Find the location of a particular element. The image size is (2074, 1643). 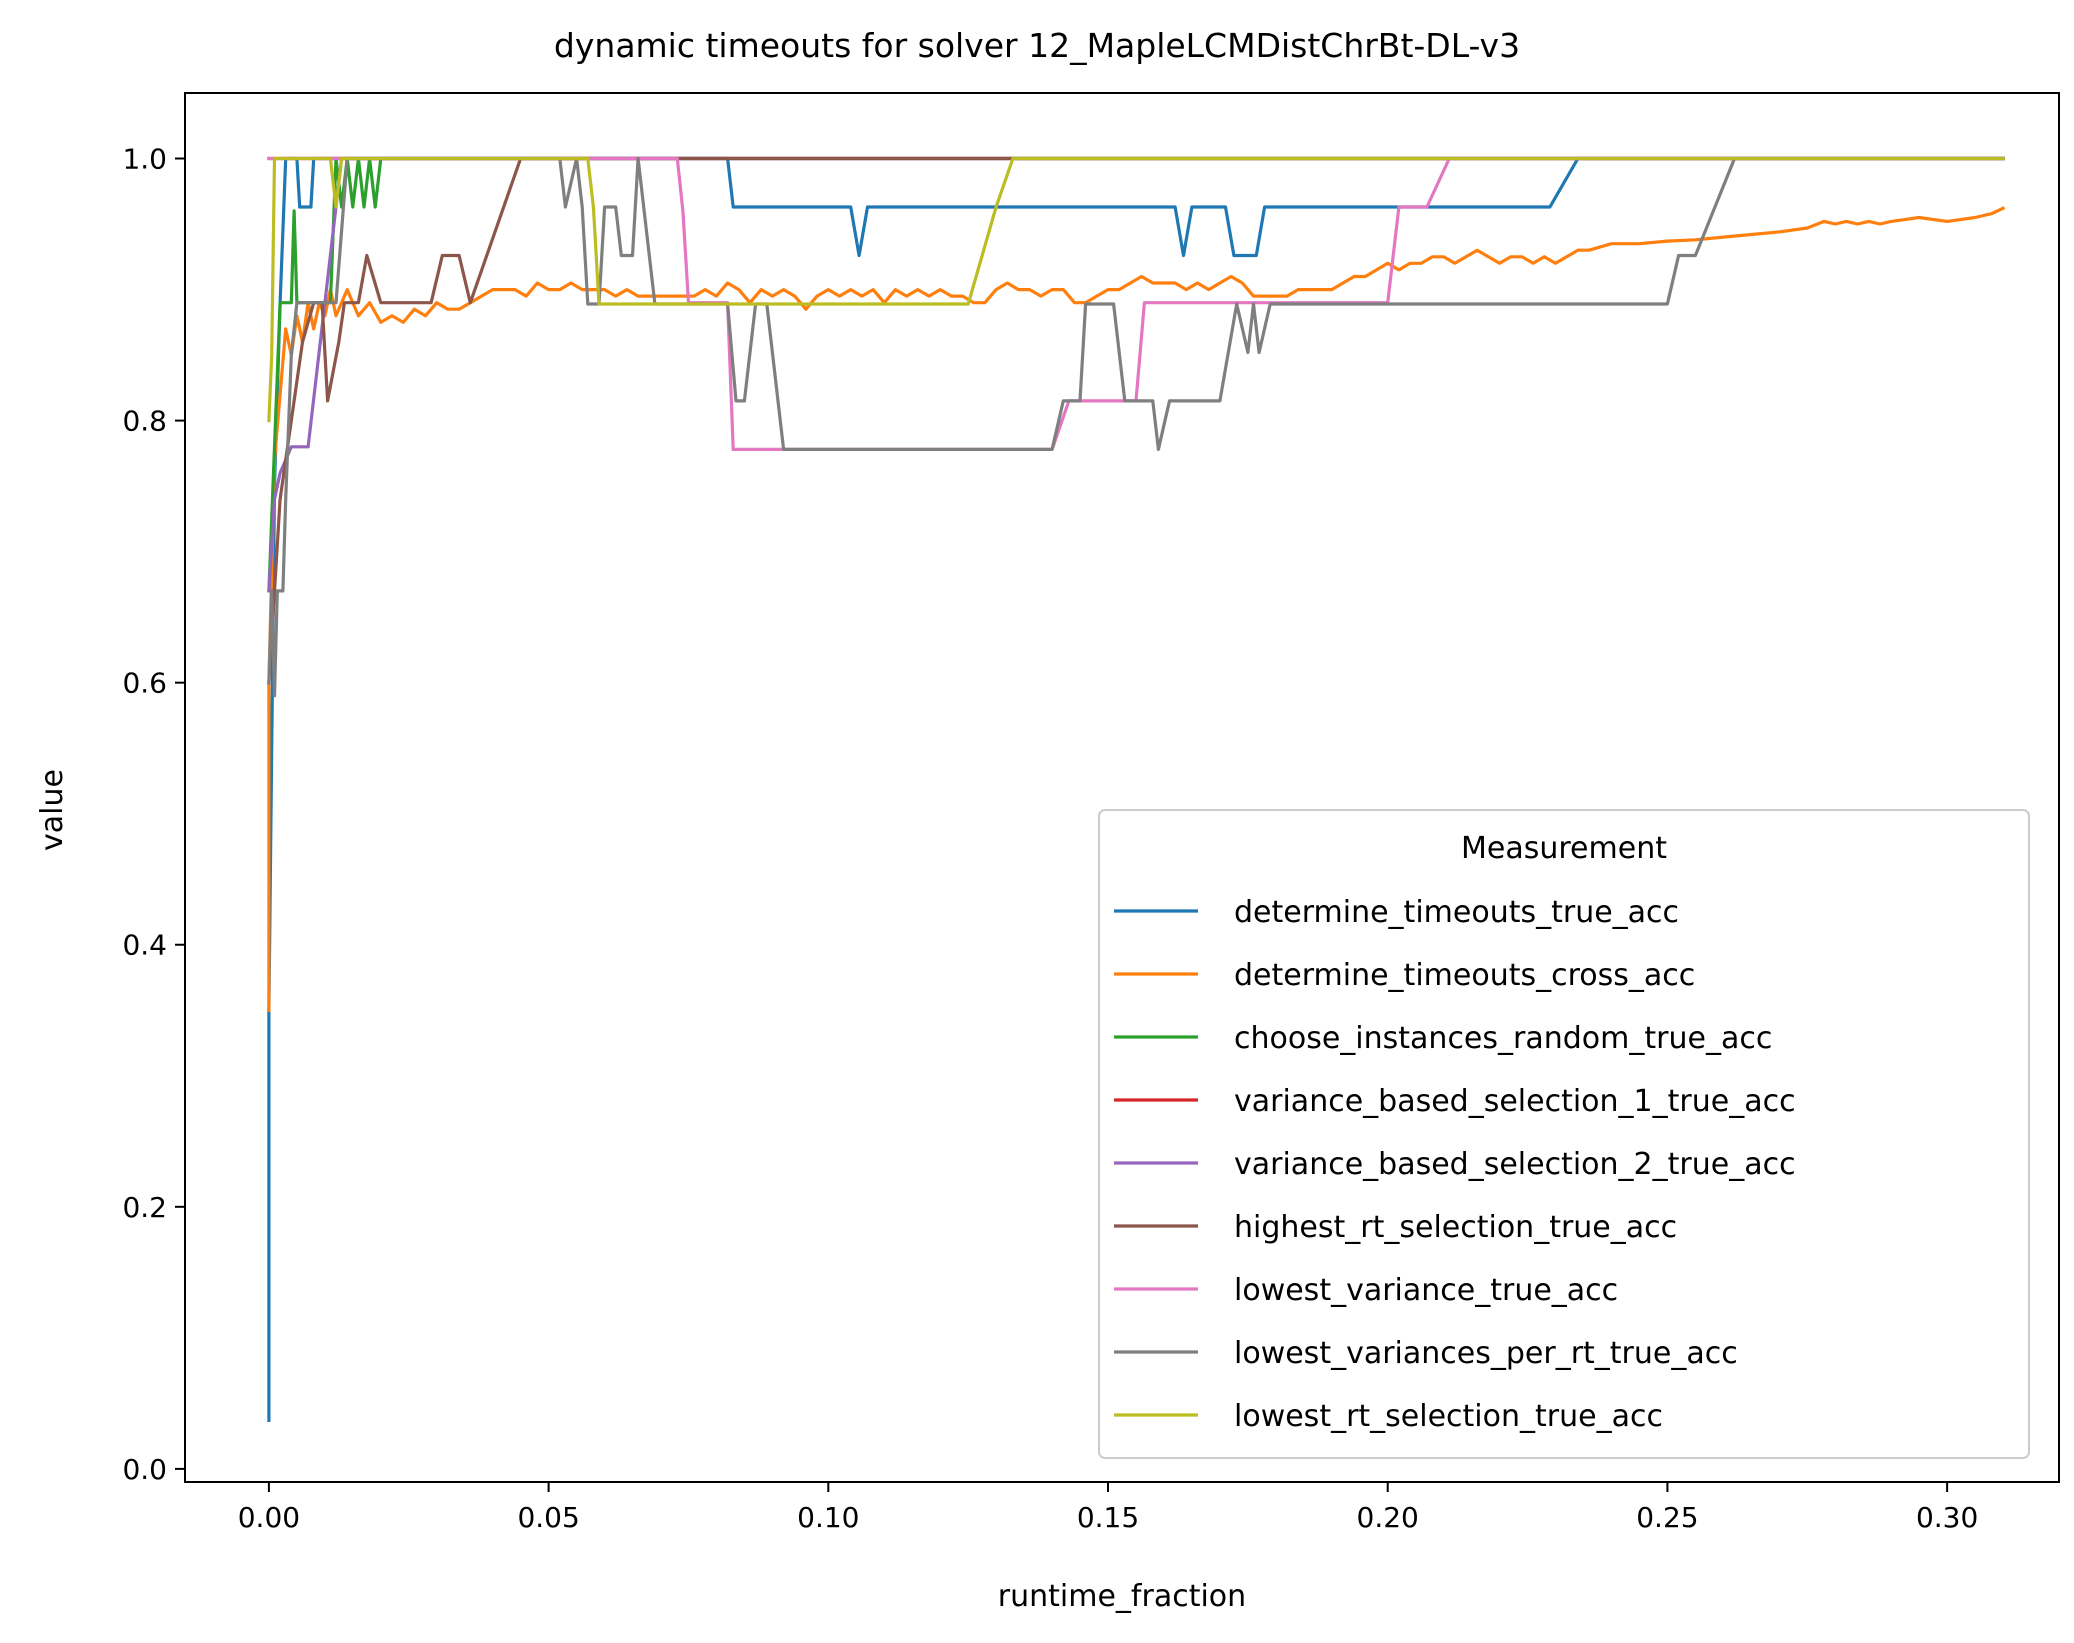

y-tick-label: 0.8 is located at coordinates (144, 421).